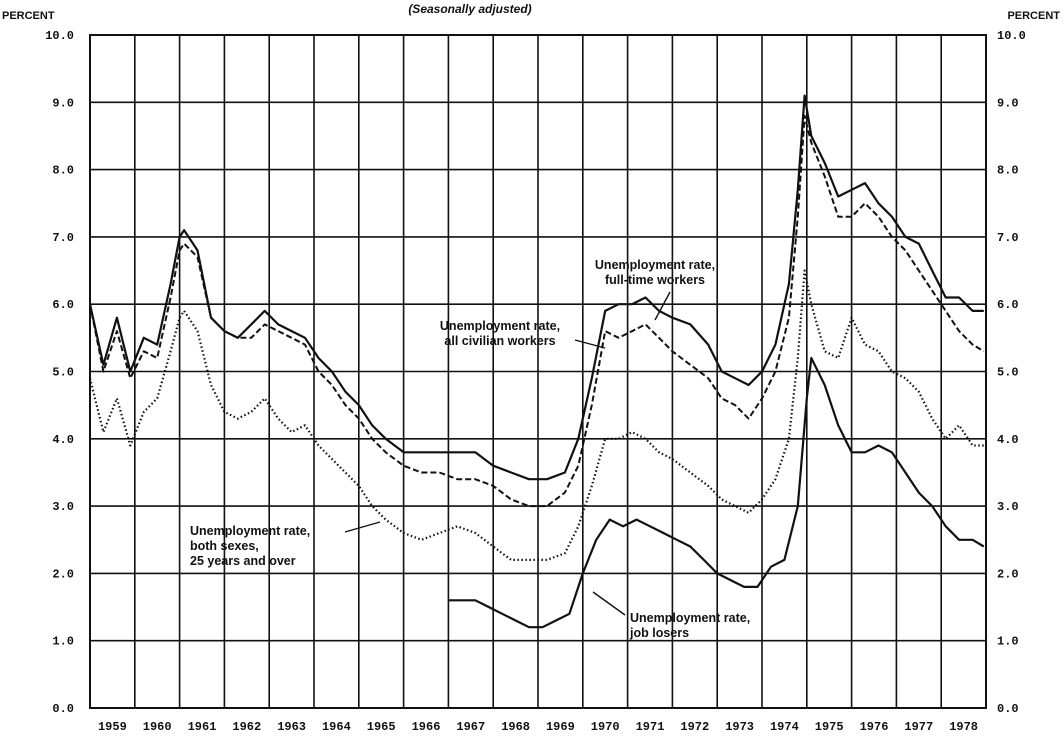 This screenshot has width=1064, height=743. I want to click on y-tick-label-left: 9.0, so click(63, 103).